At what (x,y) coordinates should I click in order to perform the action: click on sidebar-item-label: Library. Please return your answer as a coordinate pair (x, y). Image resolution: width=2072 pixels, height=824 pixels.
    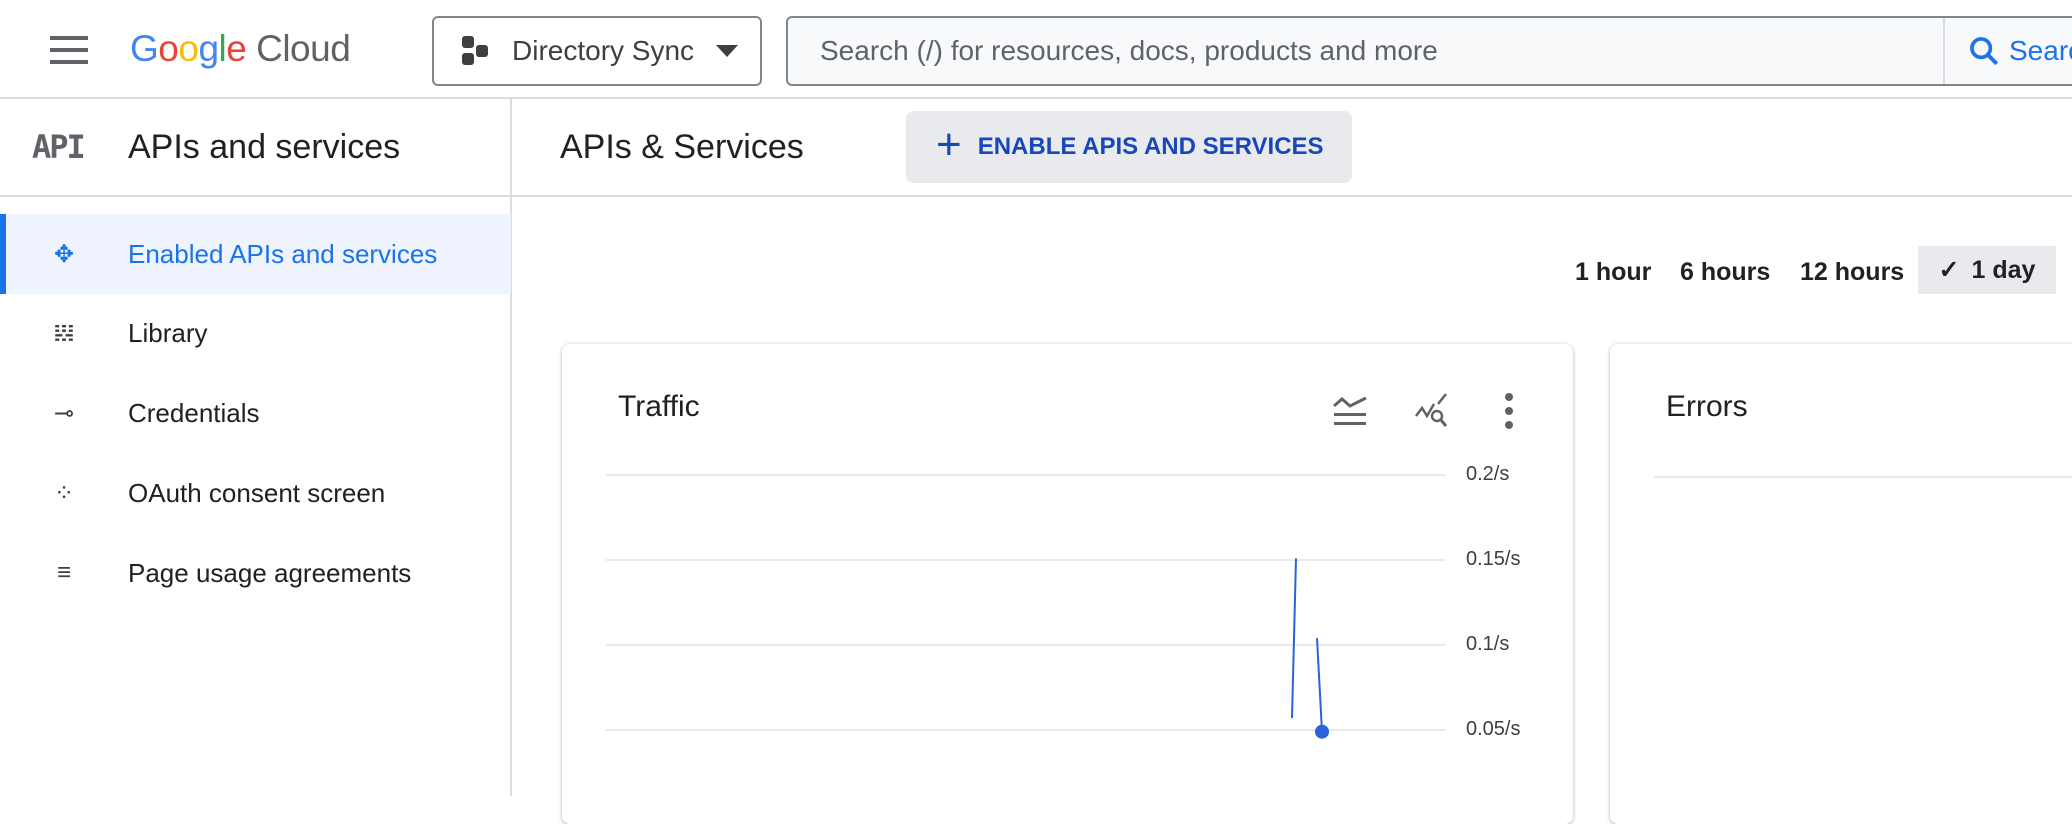
    Looking at the image, I should click on (168, 332).